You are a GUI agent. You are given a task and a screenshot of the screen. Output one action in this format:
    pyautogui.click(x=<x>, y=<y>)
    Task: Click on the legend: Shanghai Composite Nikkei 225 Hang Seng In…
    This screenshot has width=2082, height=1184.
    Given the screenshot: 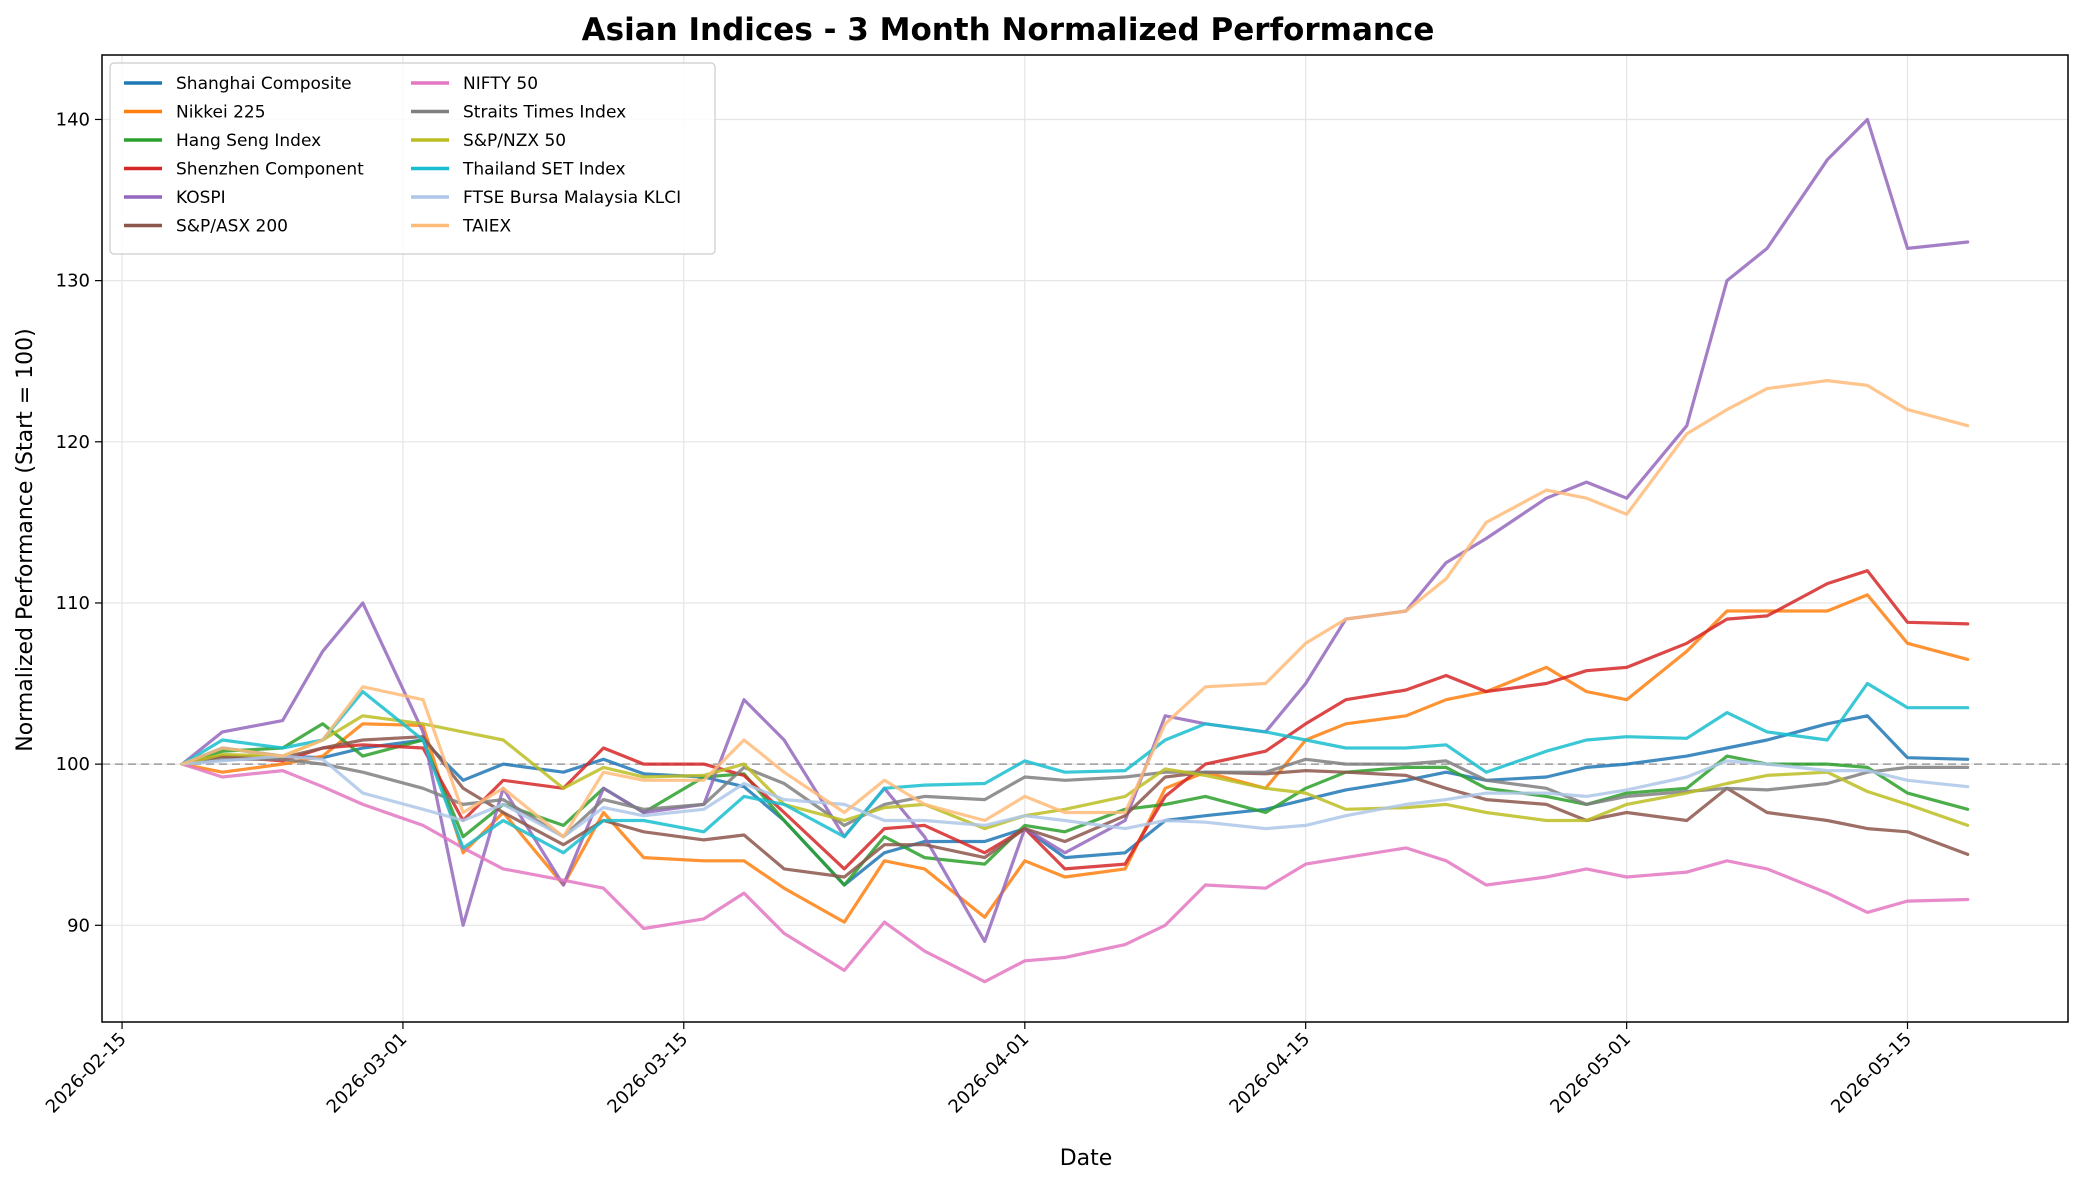 What is the action you would take?
    pyautogui.click(x=412, y=158)
    